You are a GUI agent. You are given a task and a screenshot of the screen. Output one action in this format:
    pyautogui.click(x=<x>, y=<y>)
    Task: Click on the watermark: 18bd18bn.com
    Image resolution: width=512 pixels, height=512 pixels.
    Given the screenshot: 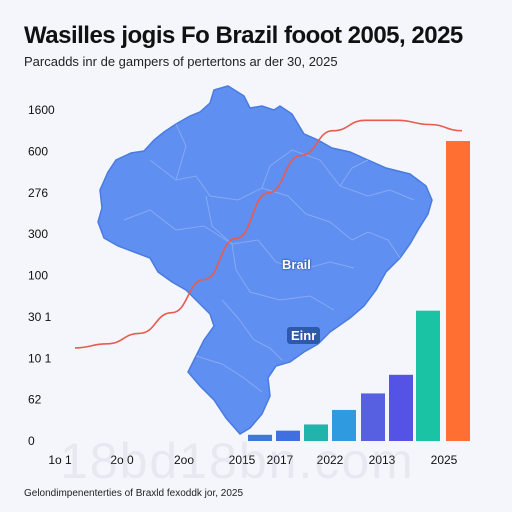 What is the action you would take?
    pyautogui.click(x=237, y=461)
    